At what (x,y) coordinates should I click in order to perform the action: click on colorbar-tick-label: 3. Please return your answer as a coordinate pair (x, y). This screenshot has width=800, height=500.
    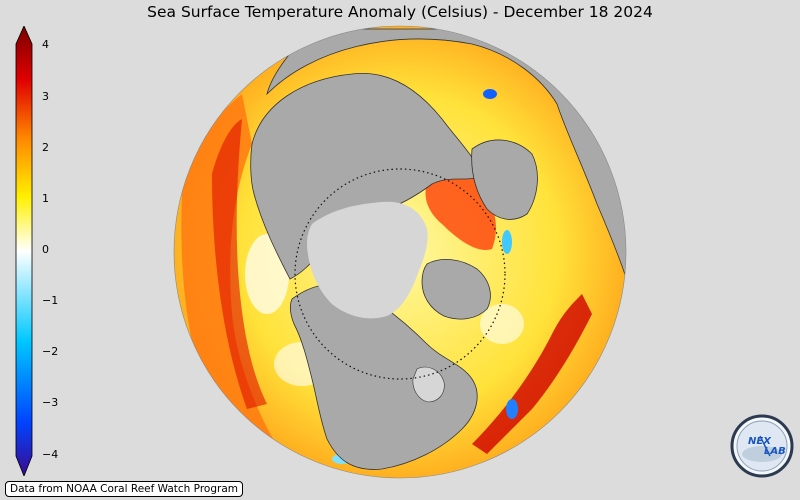
    Looking at the image, I should click on (45, 96).